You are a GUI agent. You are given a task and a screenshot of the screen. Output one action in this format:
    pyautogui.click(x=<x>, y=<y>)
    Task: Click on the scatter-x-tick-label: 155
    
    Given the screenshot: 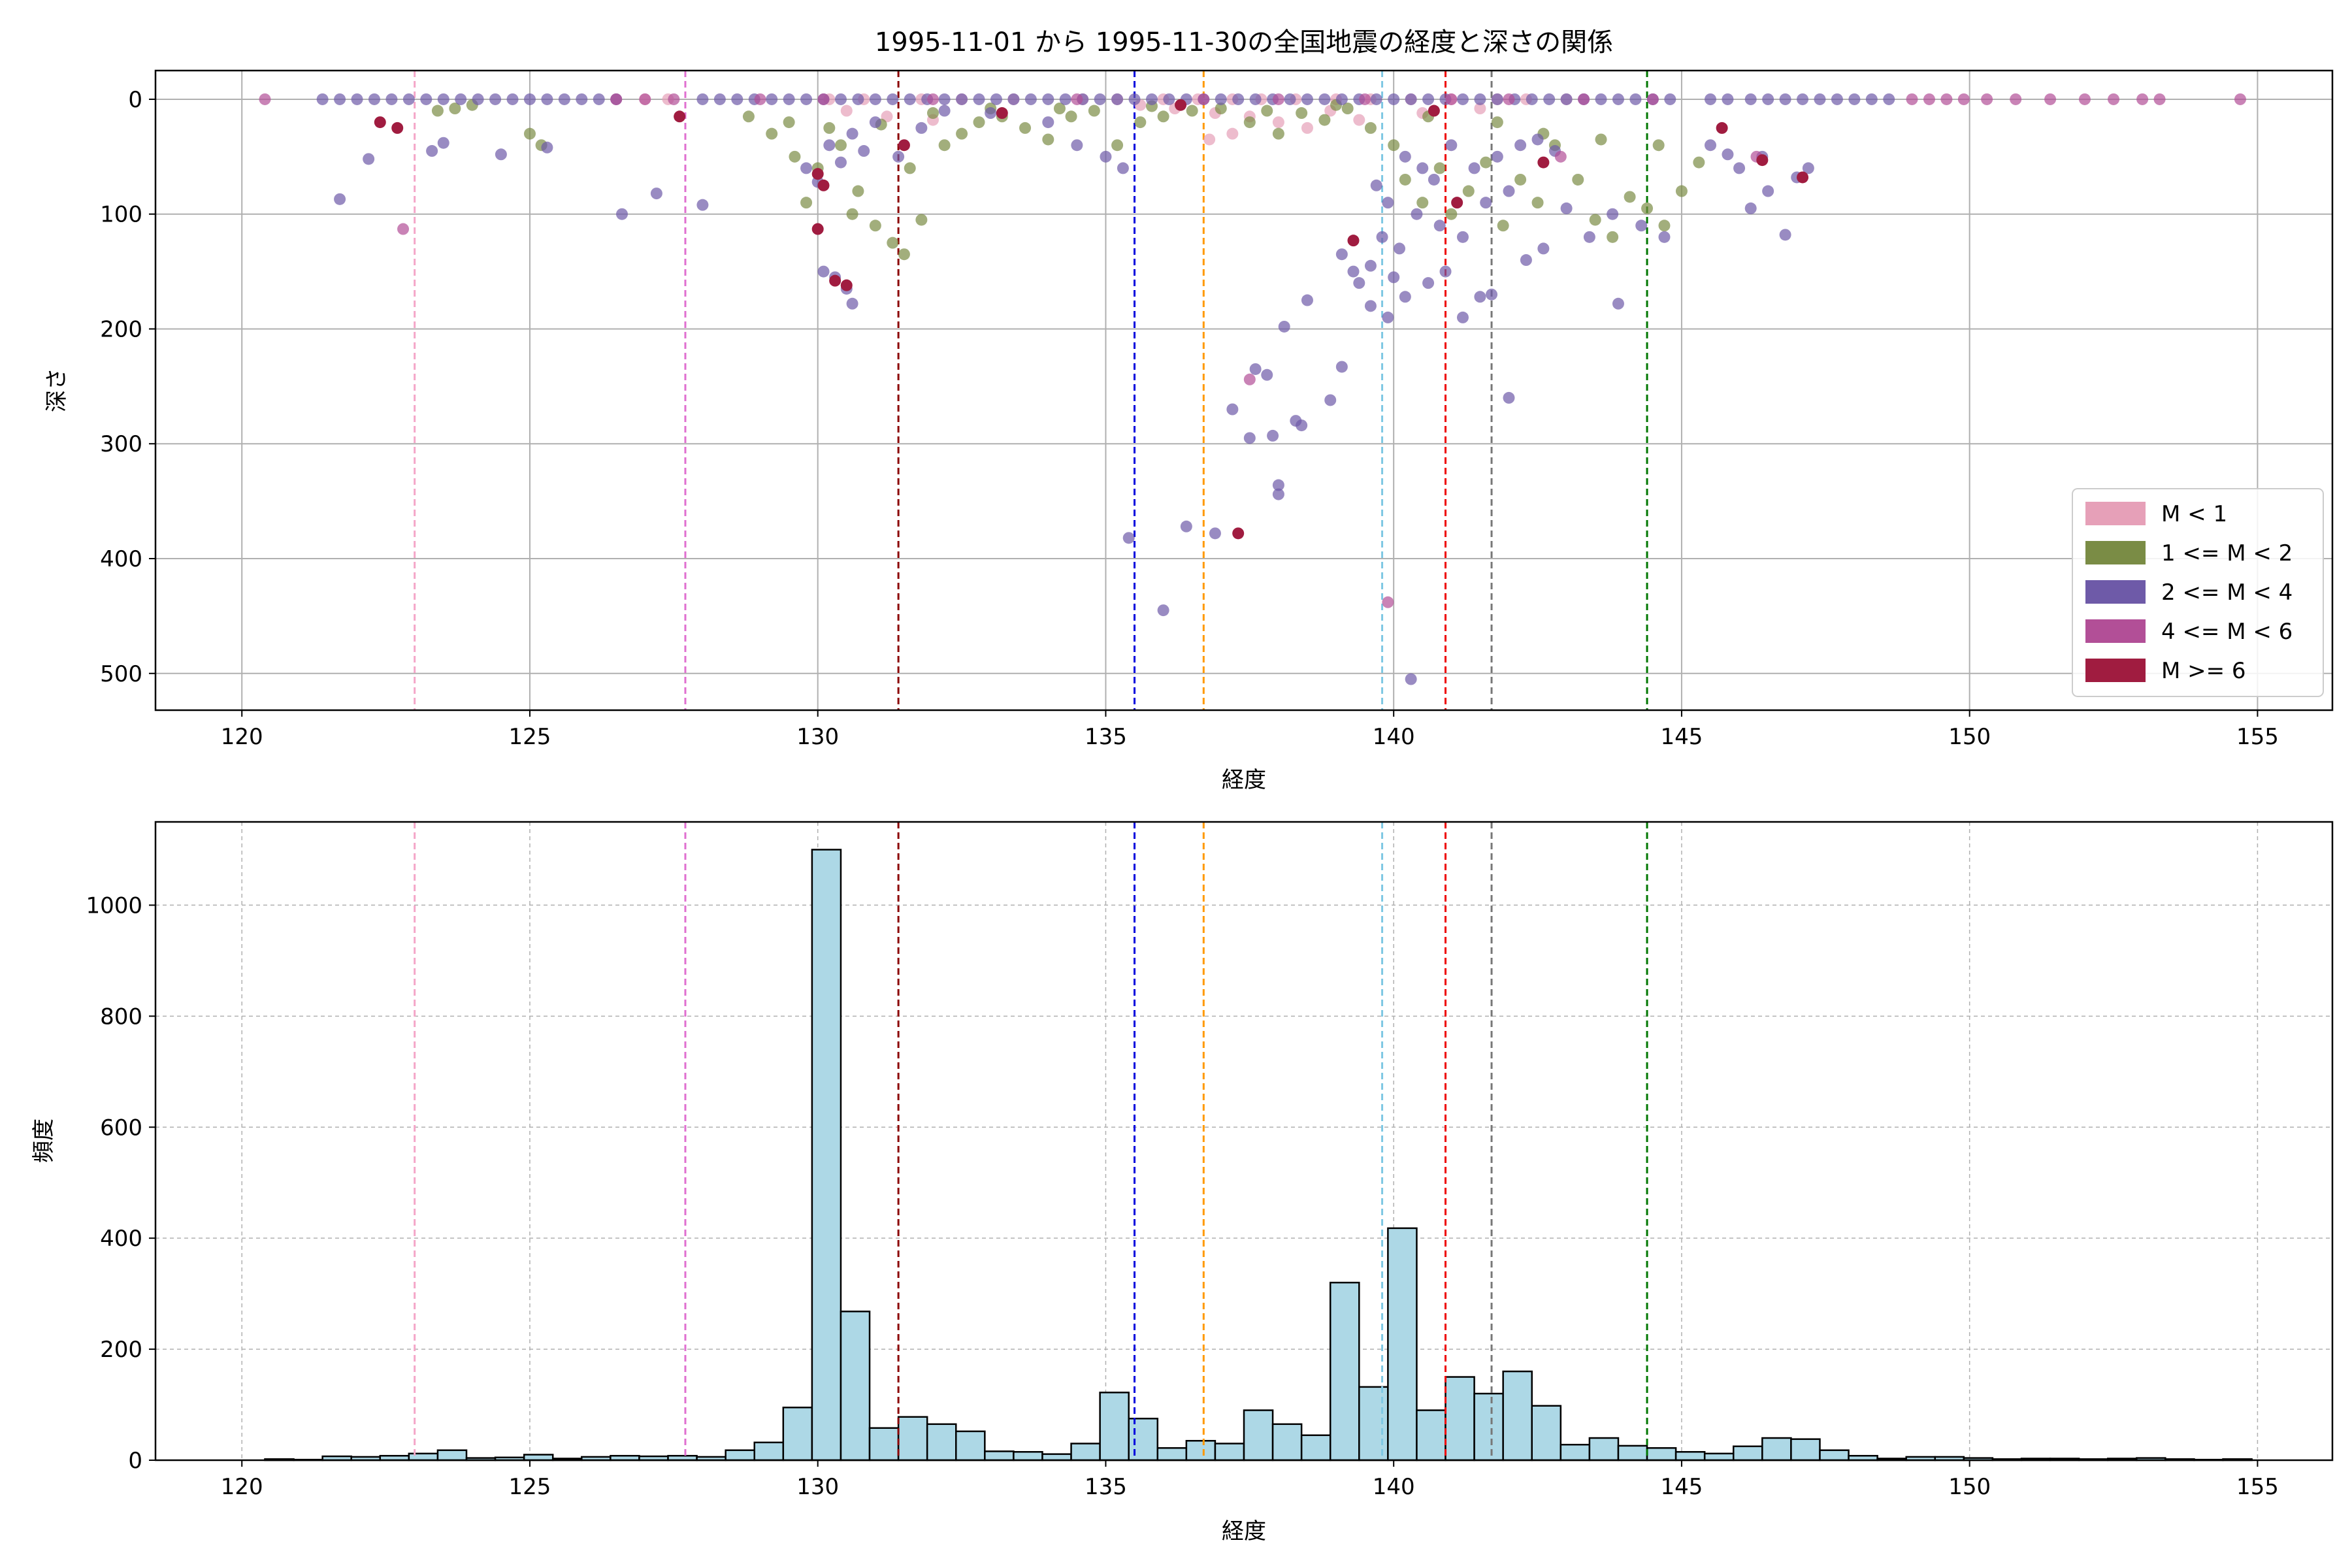 What is the action you would take?
    pyautogui.click(x=2257, y=737)
    